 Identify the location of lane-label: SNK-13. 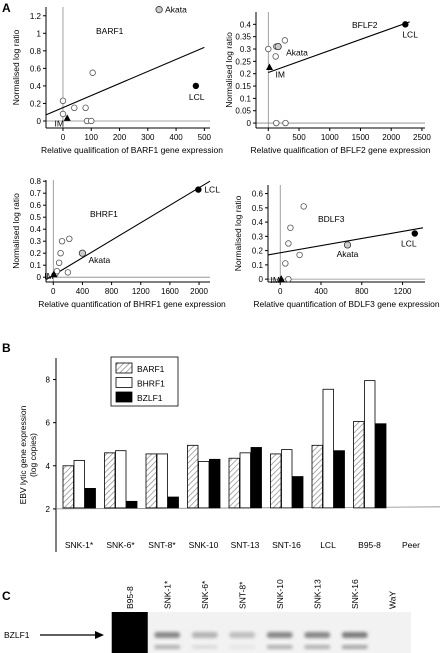
(317, 594).